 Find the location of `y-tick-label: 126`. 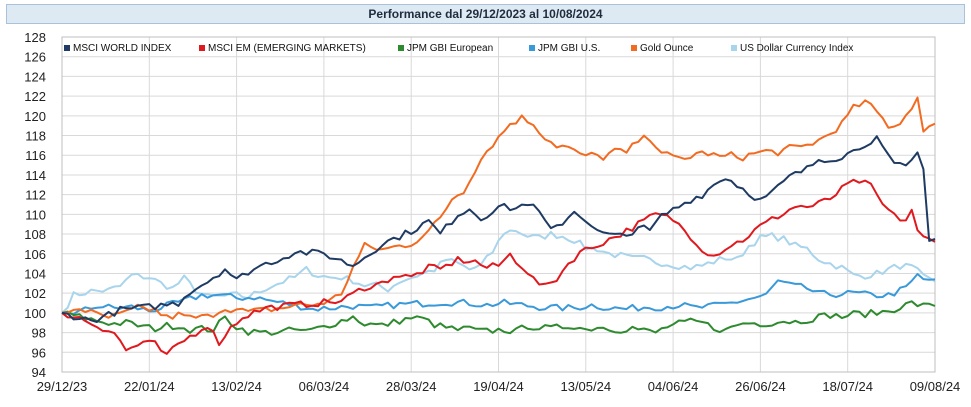

y-tick-label: 126 is located at coordinates (35, 57).